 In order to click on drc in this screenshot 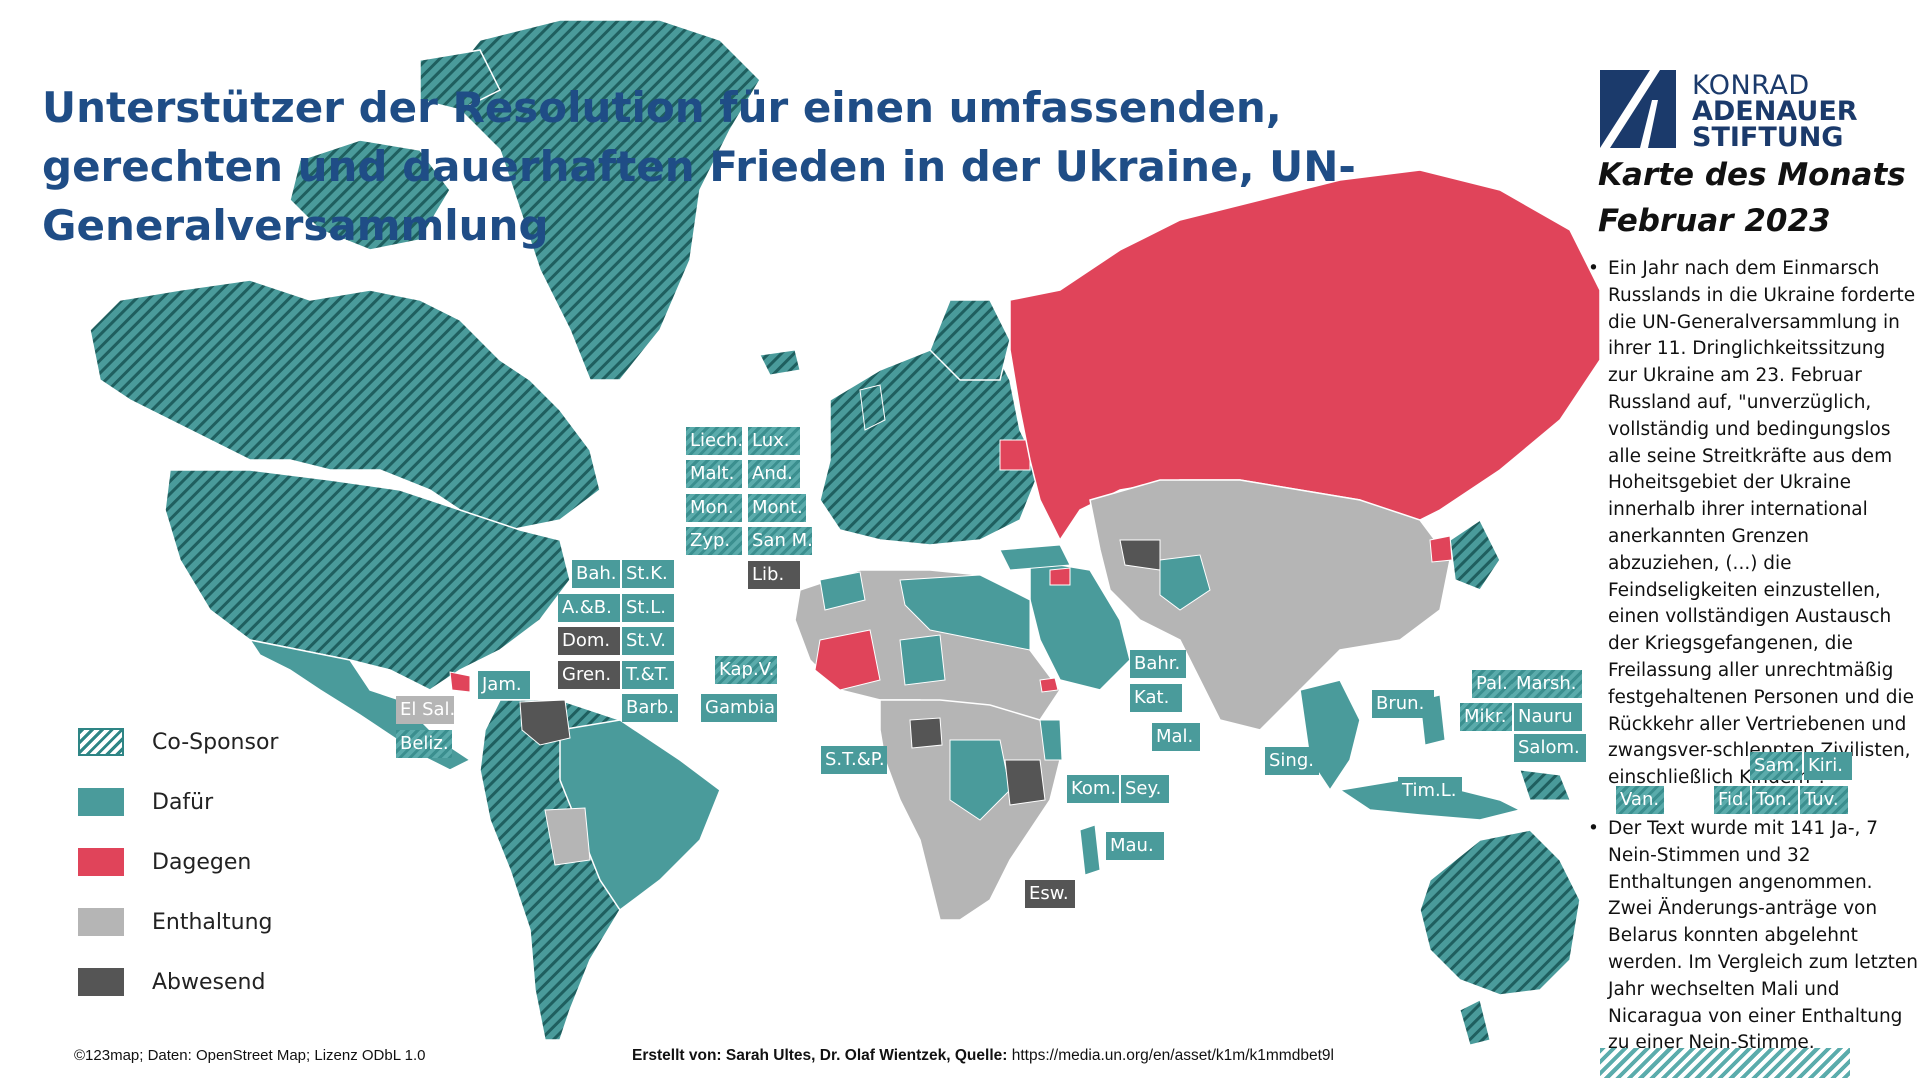, I will do `click(980, 780)`.